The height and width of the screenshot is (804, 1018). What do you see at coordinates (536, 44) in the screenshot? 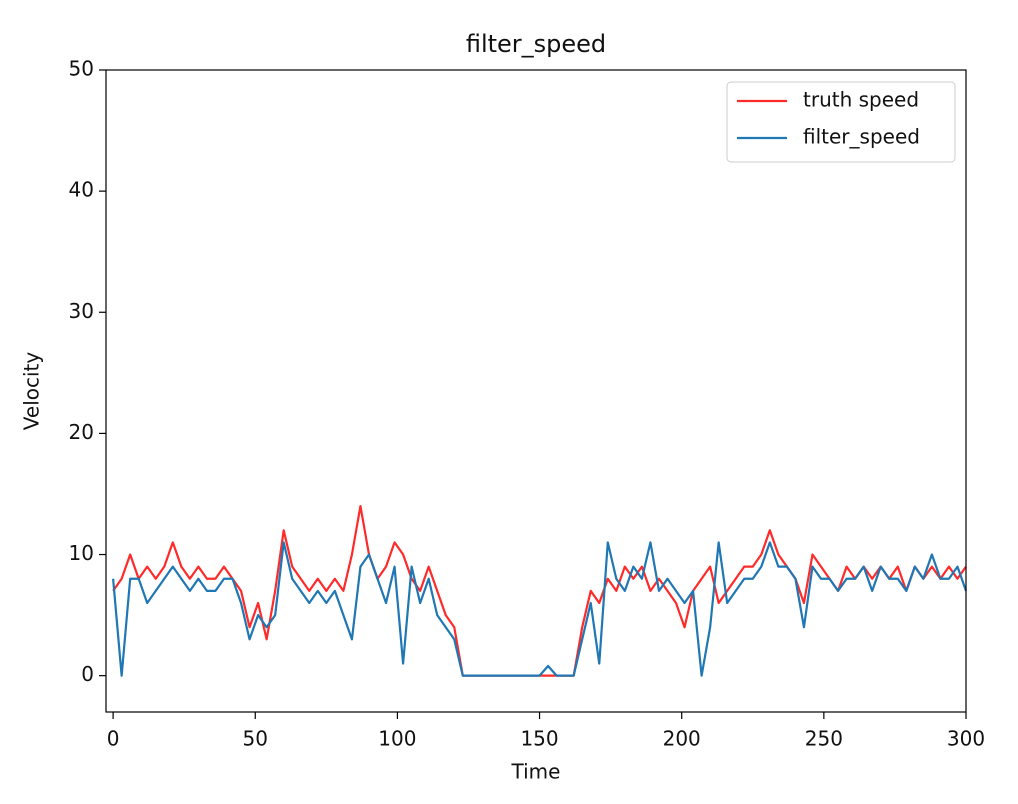
I see `chart-title: filter_speed` at bounding box center [536, 44].